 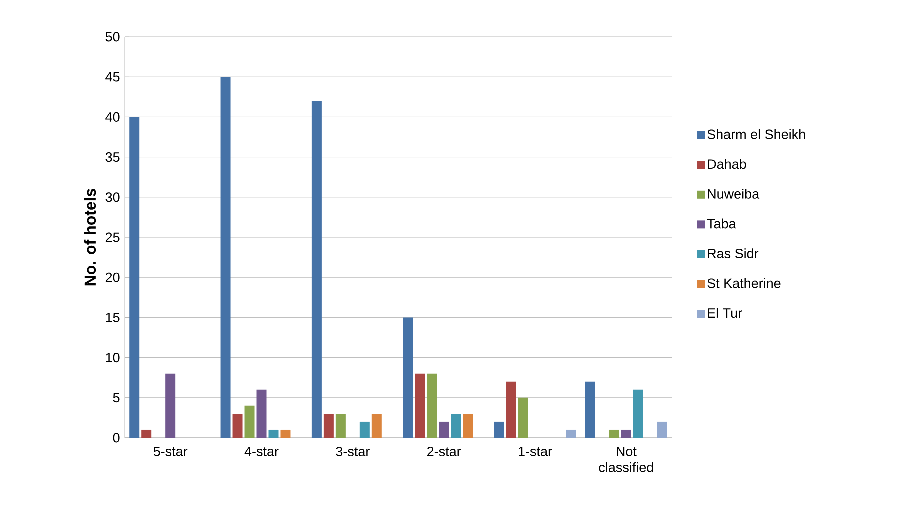 What do you see at coordinates (113, 277) in the screenshot?
I see `y-tick-label: 20` at bounding box center [113, 277].